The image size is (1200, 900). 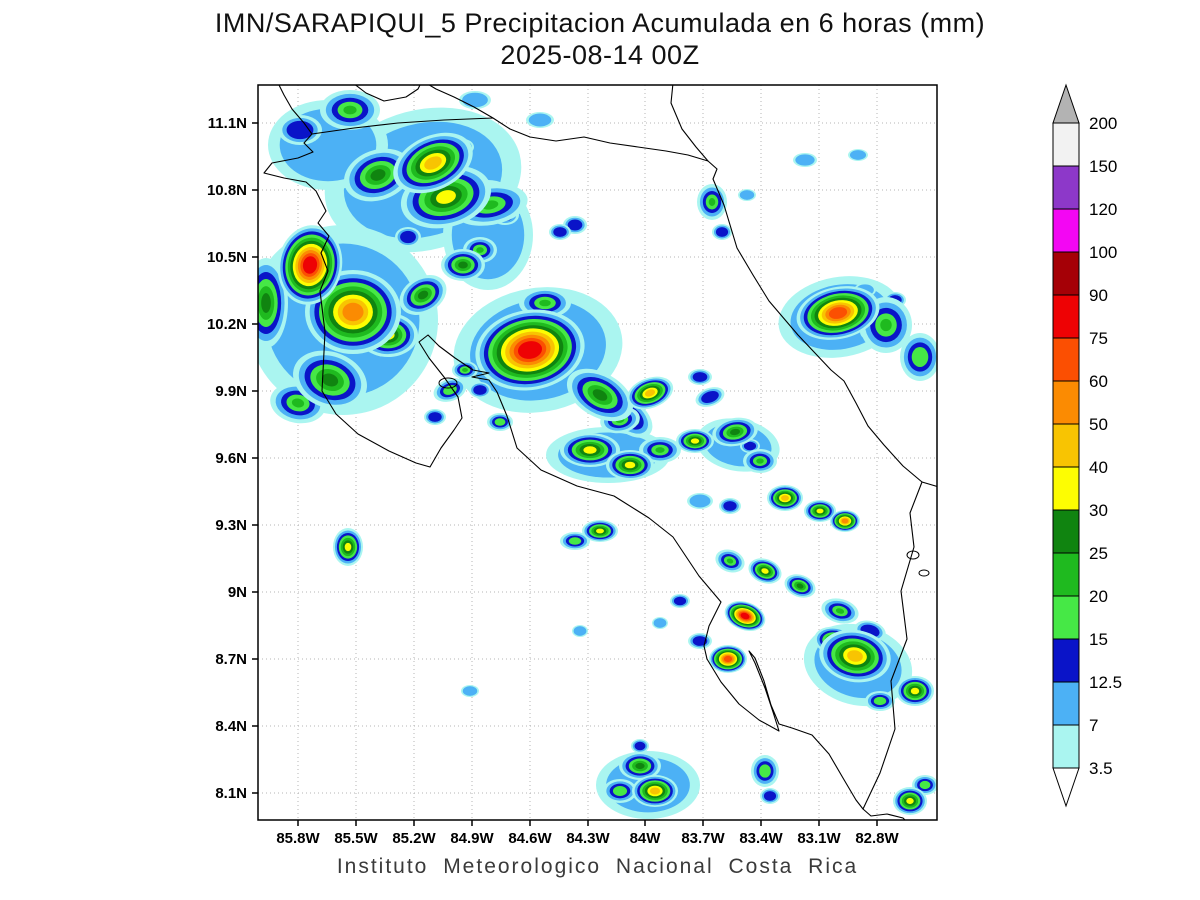 I want to click on lon-tick-label: 83.4W, so click(x=761, y=838).